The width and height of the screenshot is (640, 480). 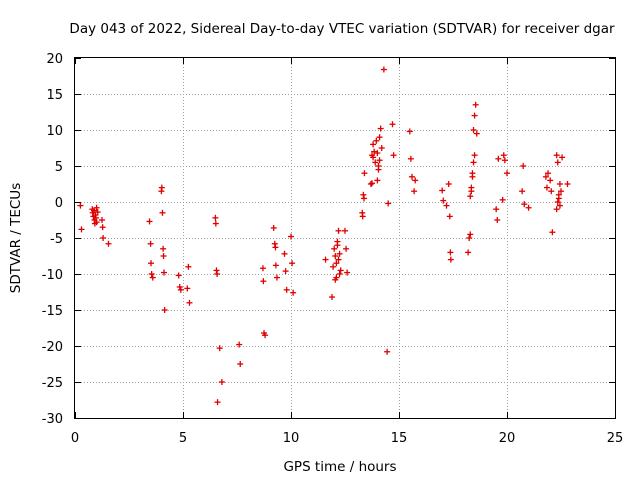 I want to click on x-tick-label: 25, so click(x=615, y=438).